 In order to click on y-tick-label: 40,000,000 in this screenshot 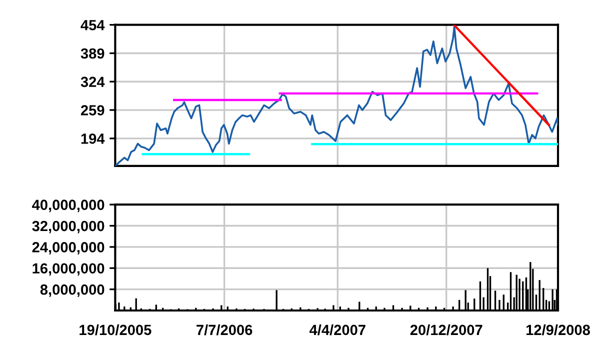, I will do `click(68, 206)`.